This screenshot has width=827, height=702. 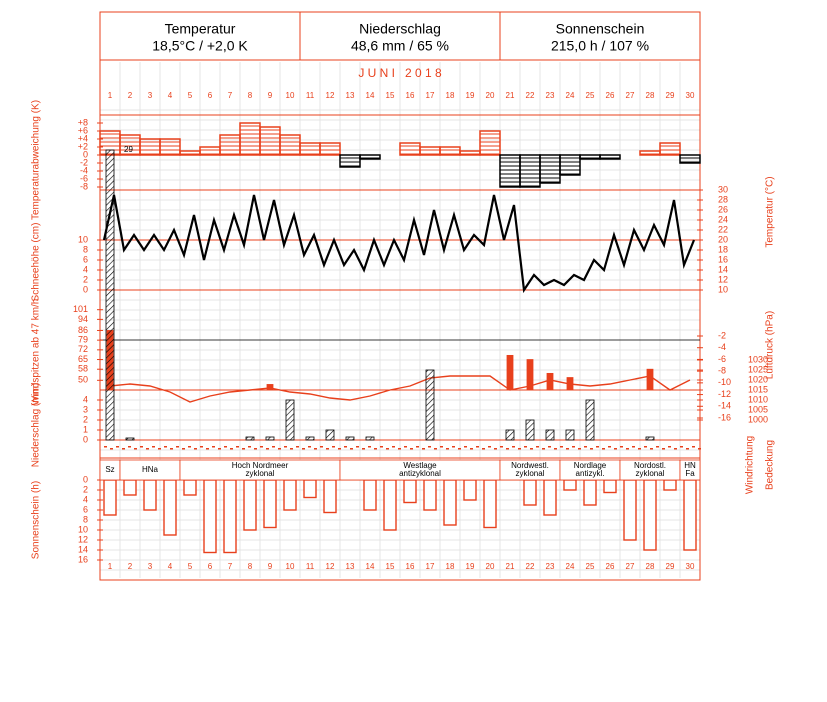 What do you see at coordinates (590, 95) in the screenshot?
I see `day-label: 25` at bounding box center [590, 95].